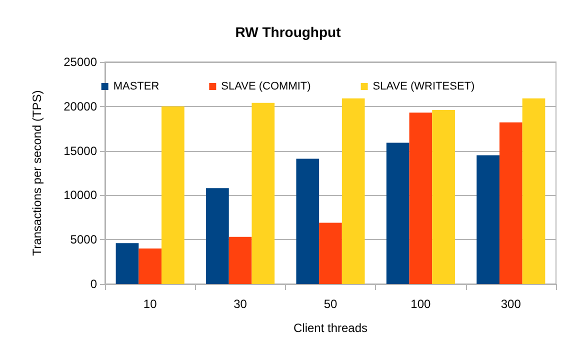 The width and height of the screenshot is (576, 360). I want to click on x-tick-label: 100, so click(421, 304).